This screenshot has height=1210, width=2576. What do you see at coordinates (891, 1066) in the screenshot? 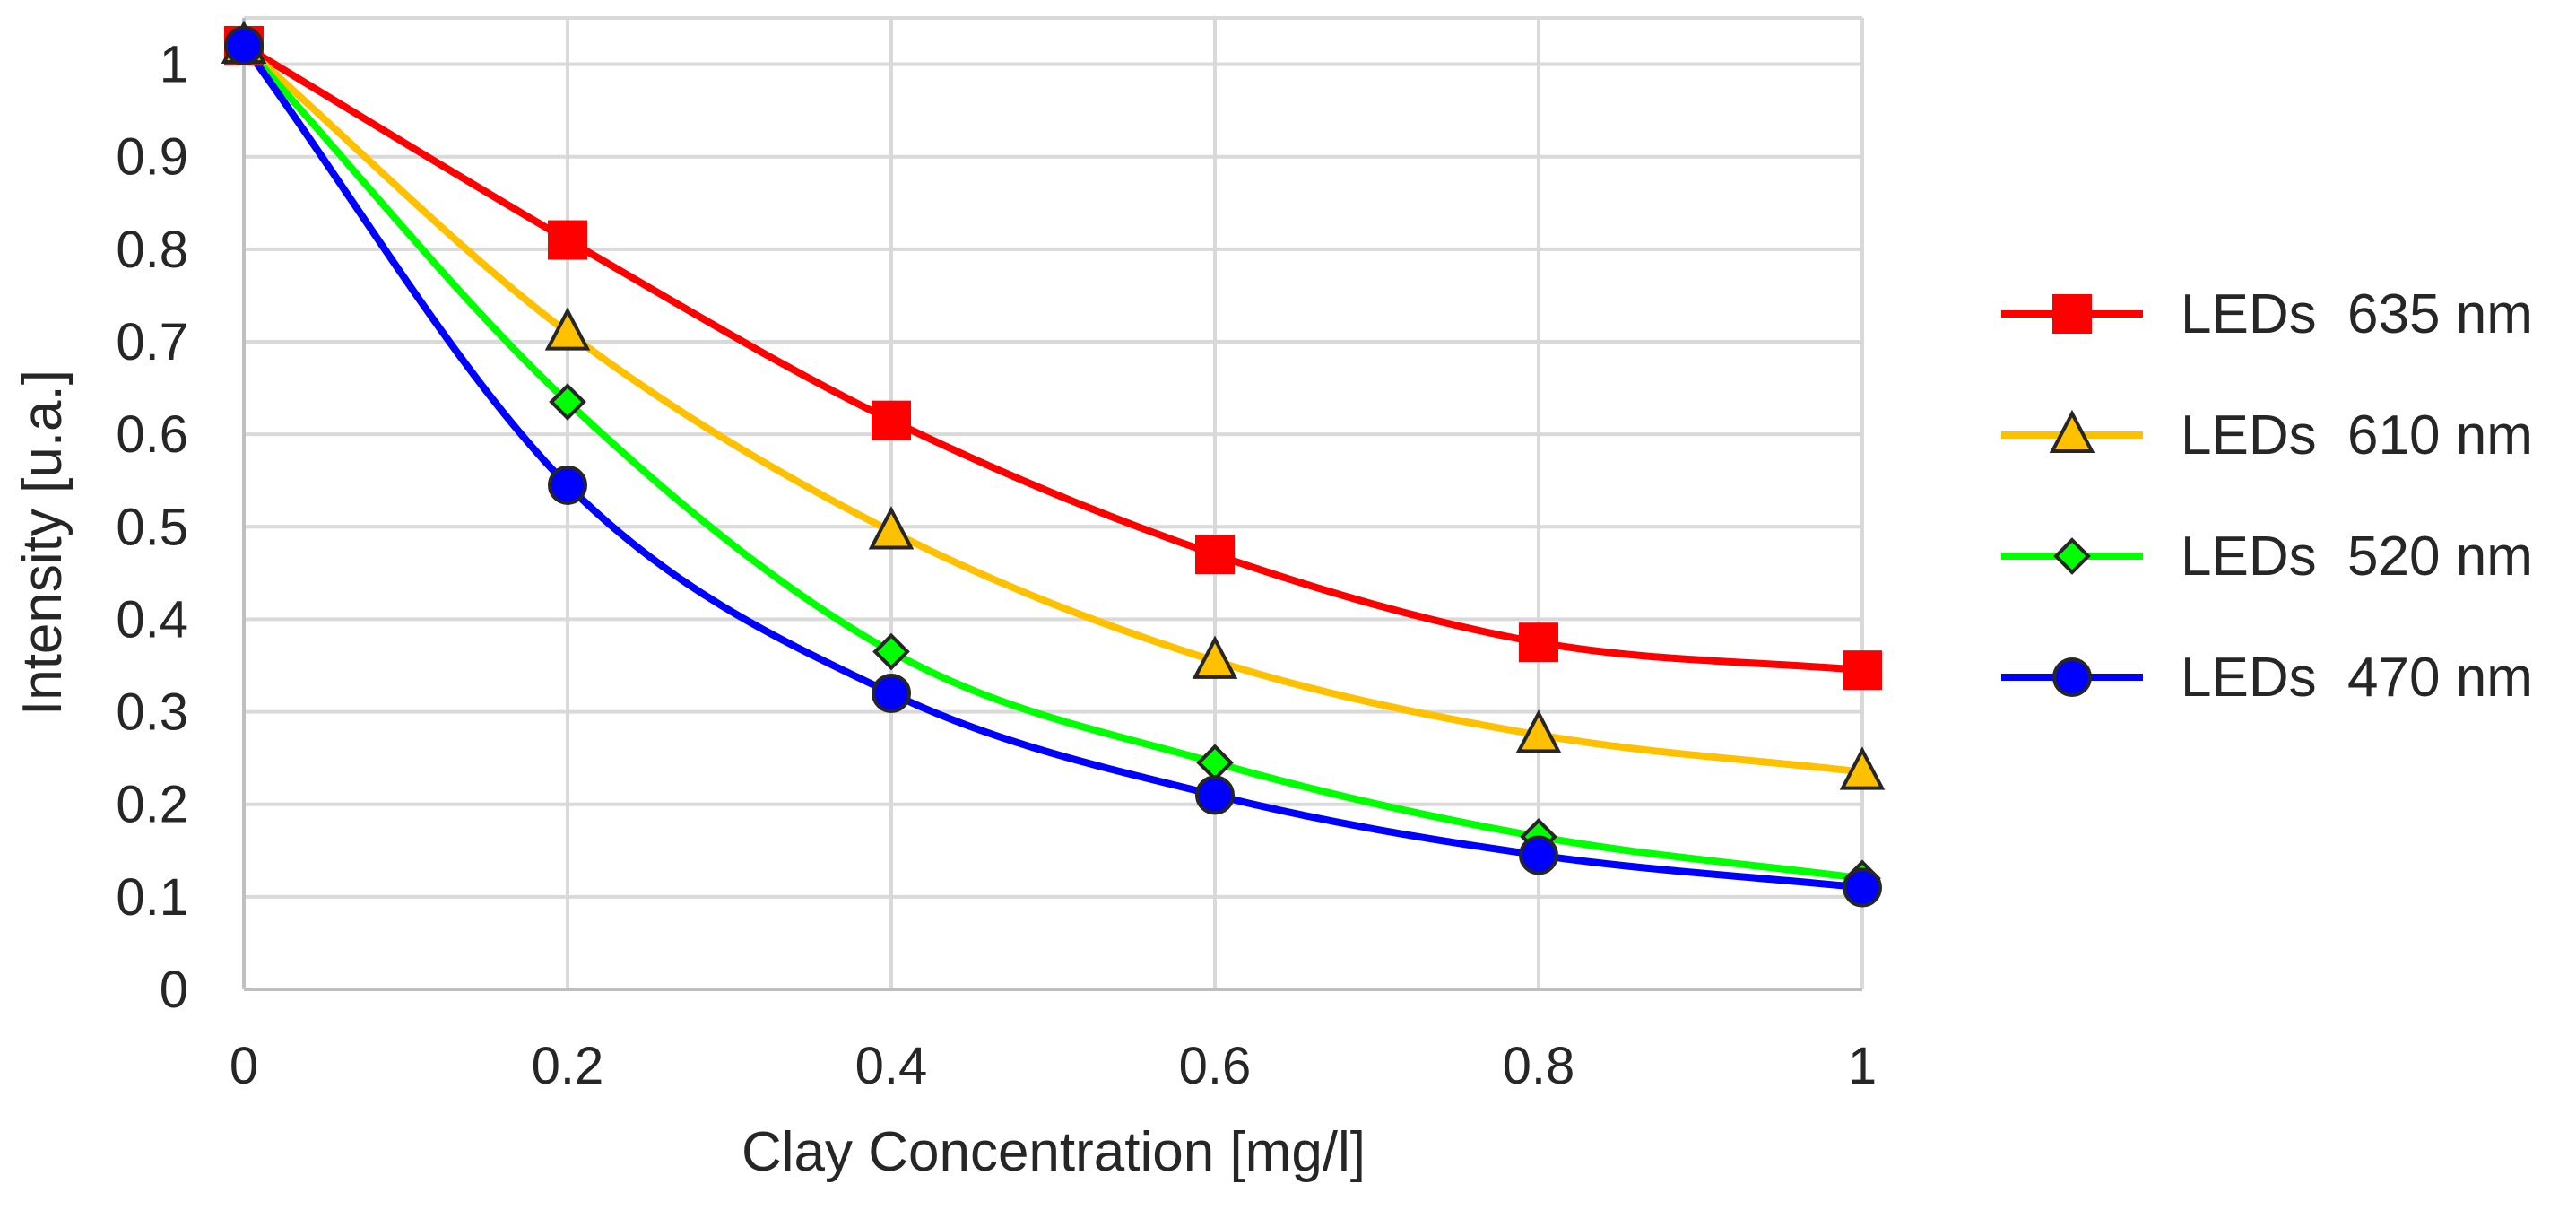
I see `x-tick-label: 0.4` at bounding box center [891, 1066].